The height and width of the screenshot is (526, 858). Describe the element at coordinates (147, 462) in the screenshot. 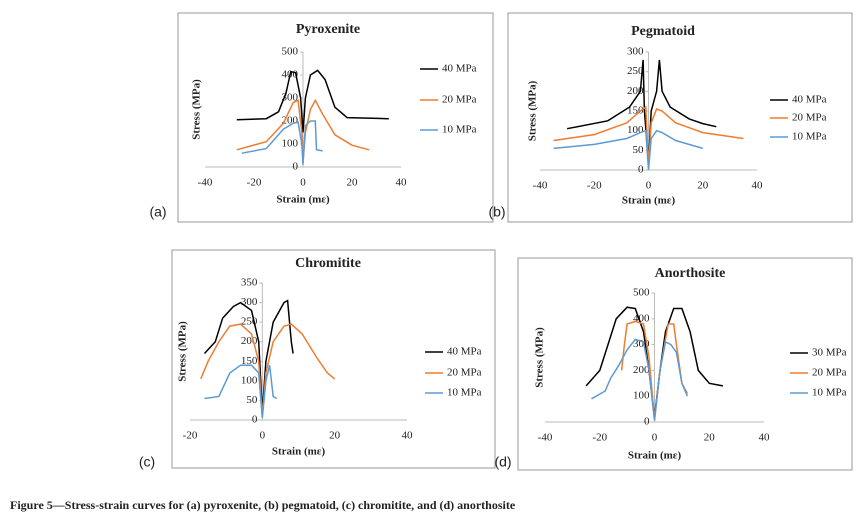

I see `panel-label: (c)` at that location.